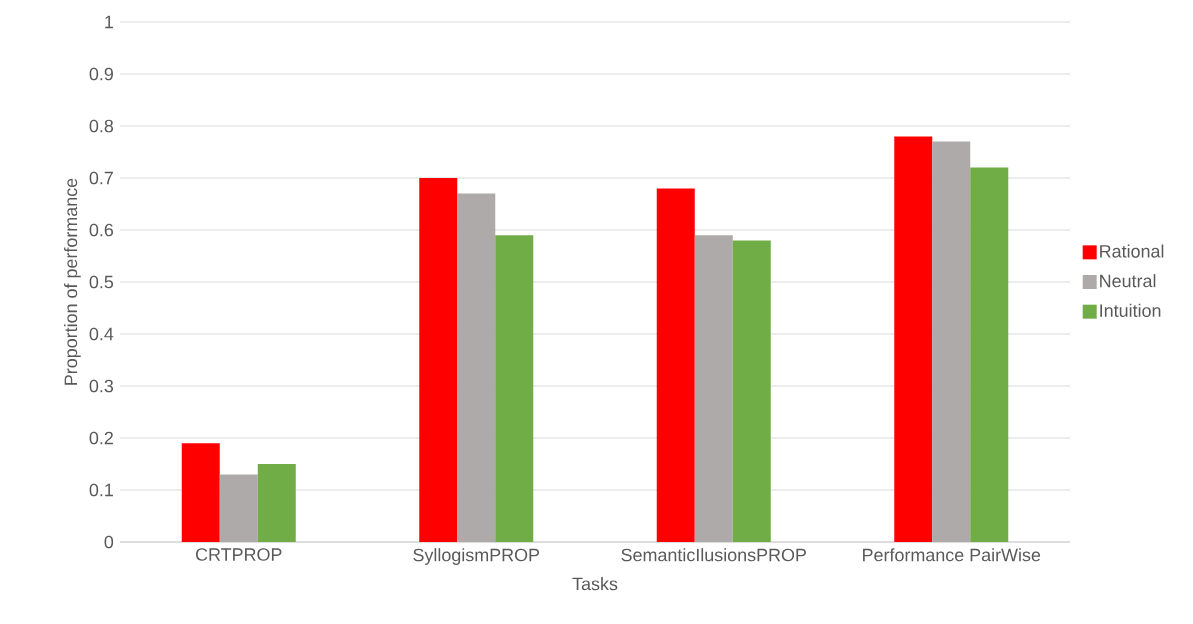 This screenshot has width=1193, height=624. Describe the element at coordinates (952, 555) in the screenshot. I see `x-tick-label: Performance PairWise` at that location.